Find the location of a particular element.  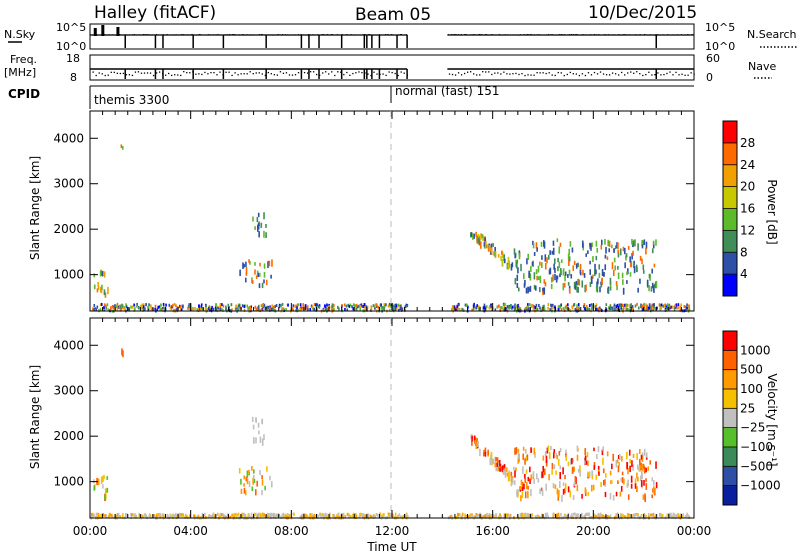

freq-strip-unit: [MHz] is located at coordinates (20, 72).